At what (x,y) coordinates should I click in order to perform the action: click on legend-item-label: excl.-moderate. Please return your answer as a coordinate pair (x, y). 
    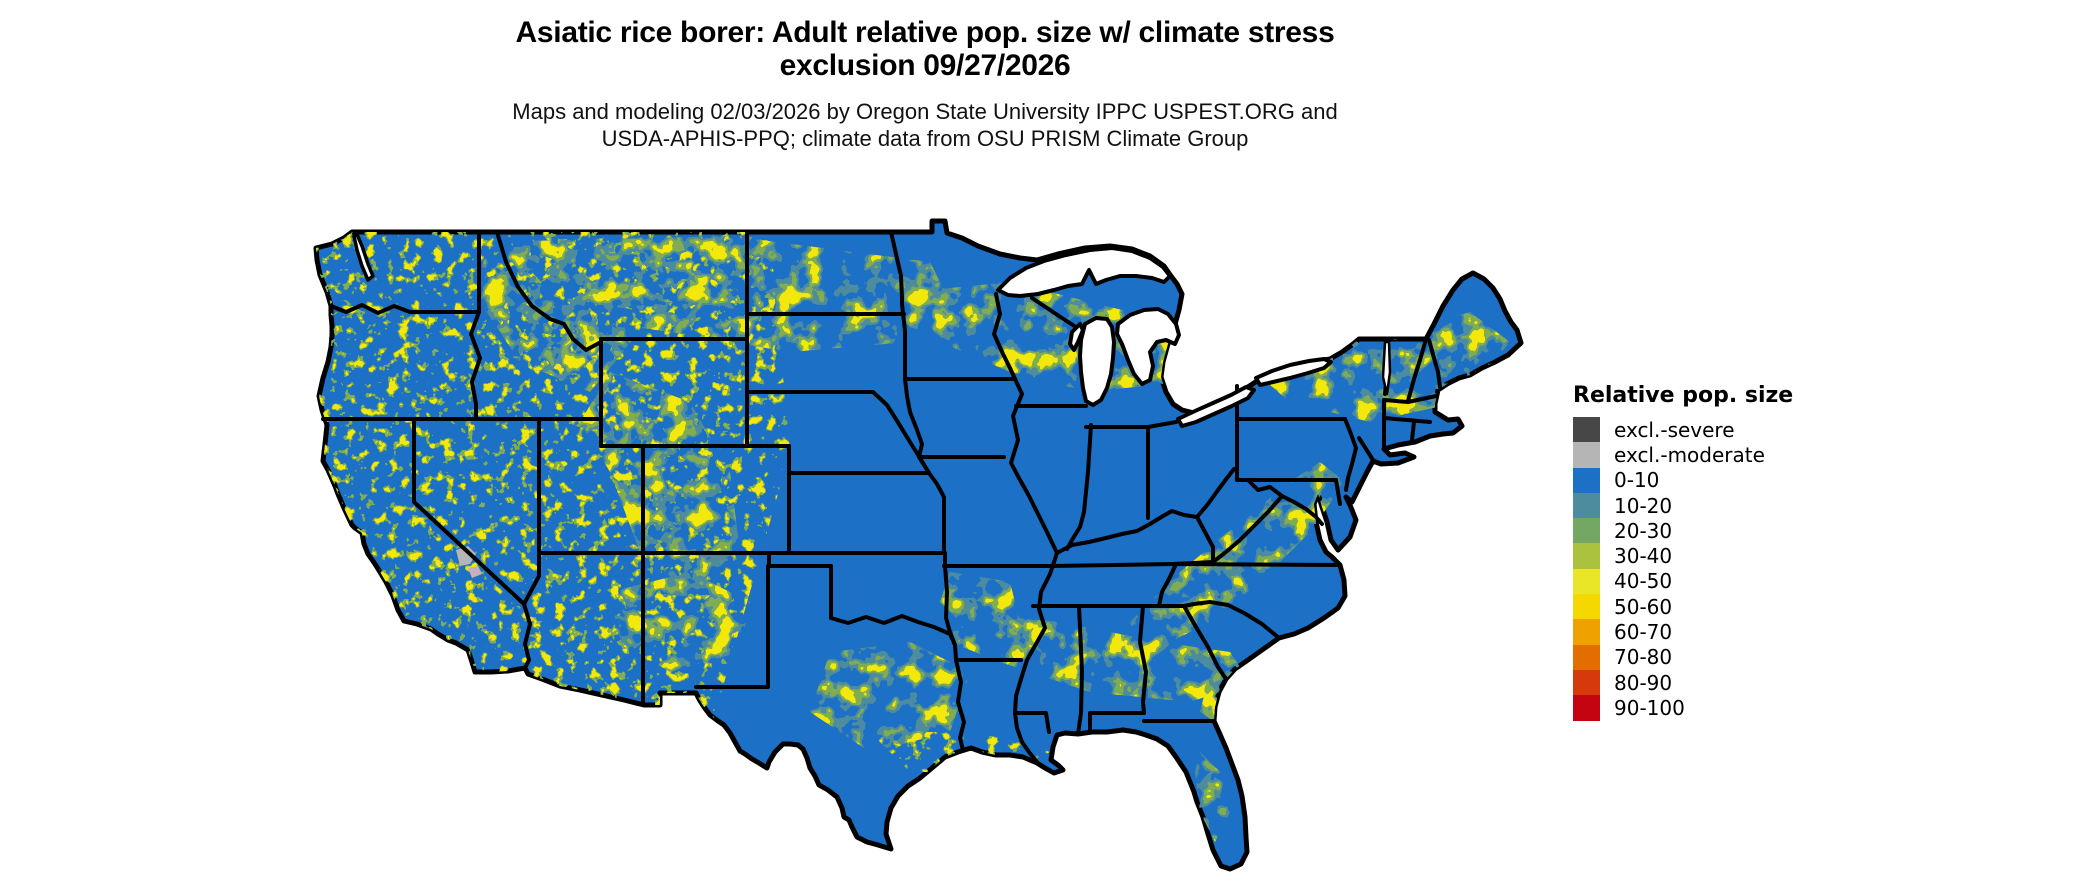
    Looking at the image, I should click on (1689, 454).